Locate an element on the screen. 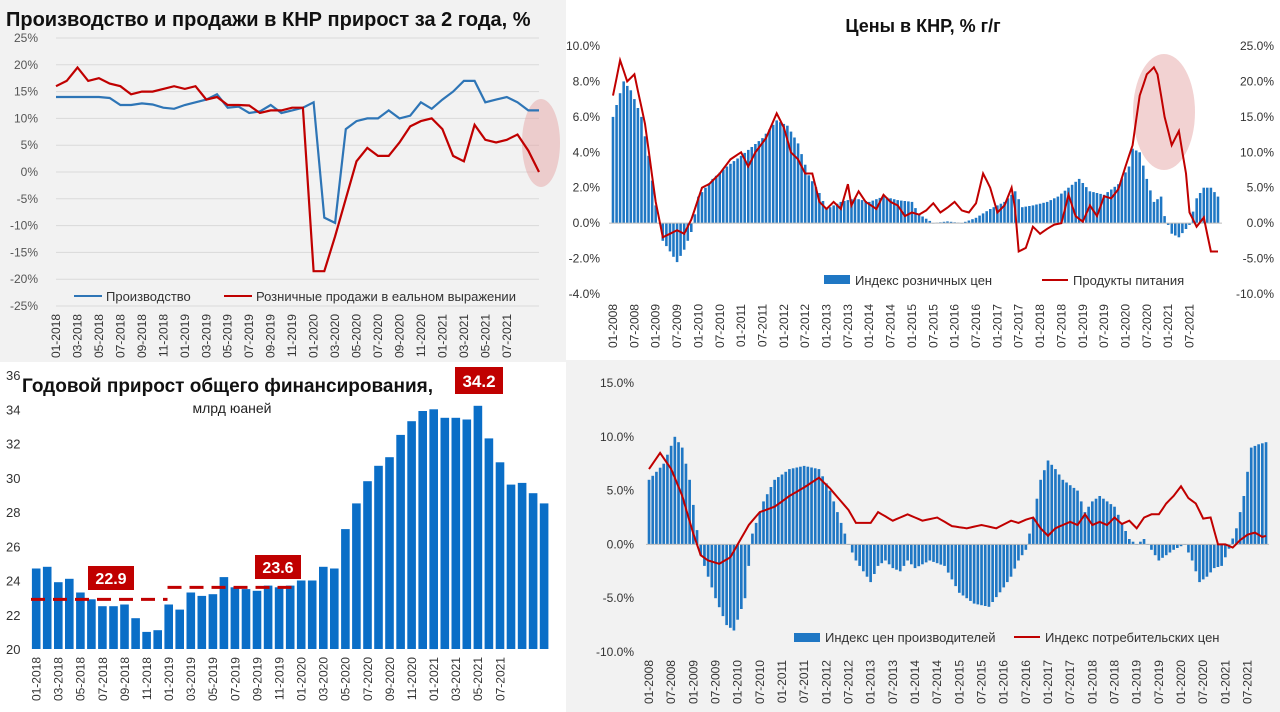  x-tick-label: 07-2021 is located at coordinates (507, 336).